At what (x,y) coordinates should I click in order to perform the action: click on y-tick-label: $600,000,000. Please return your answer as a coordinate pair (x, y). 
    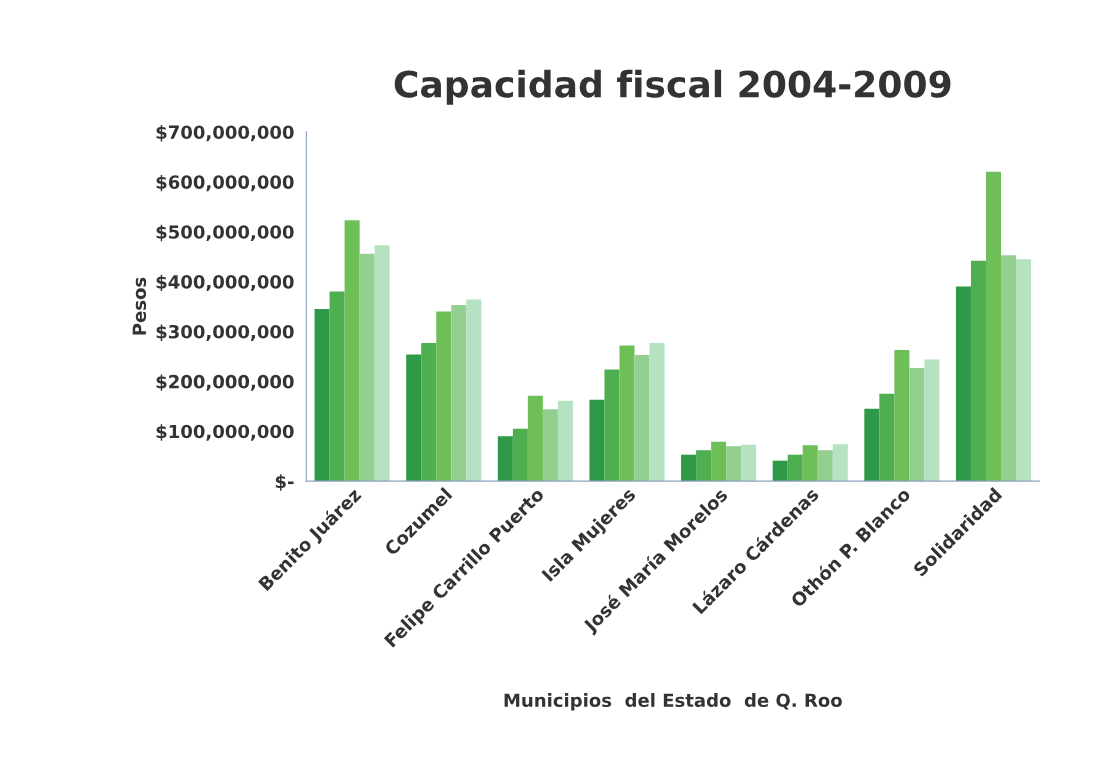
    Looking at the image, I should click on (225, 183).